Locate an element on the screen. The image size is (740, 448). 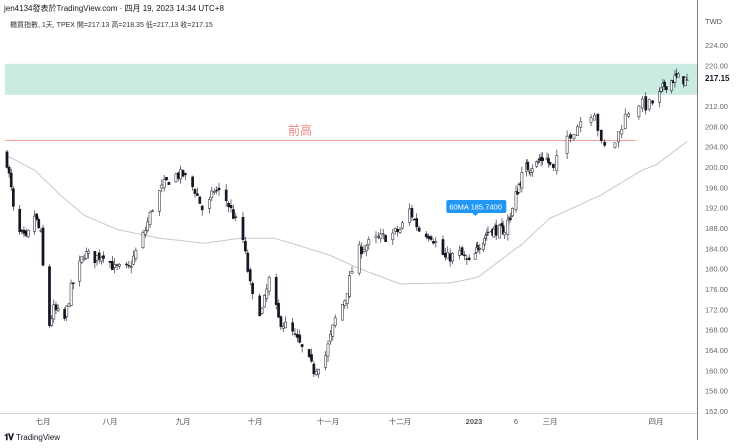
time-tick-label: 八月 is located at coordinates (110, 421).